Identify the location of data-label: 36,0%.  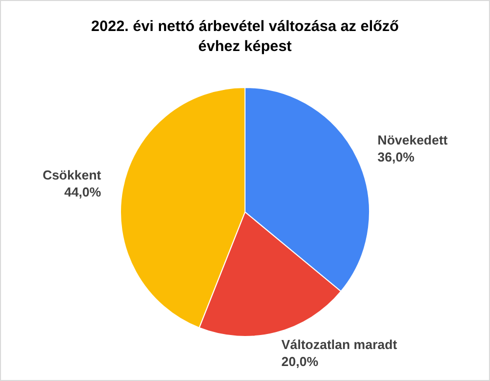
(396, 157).